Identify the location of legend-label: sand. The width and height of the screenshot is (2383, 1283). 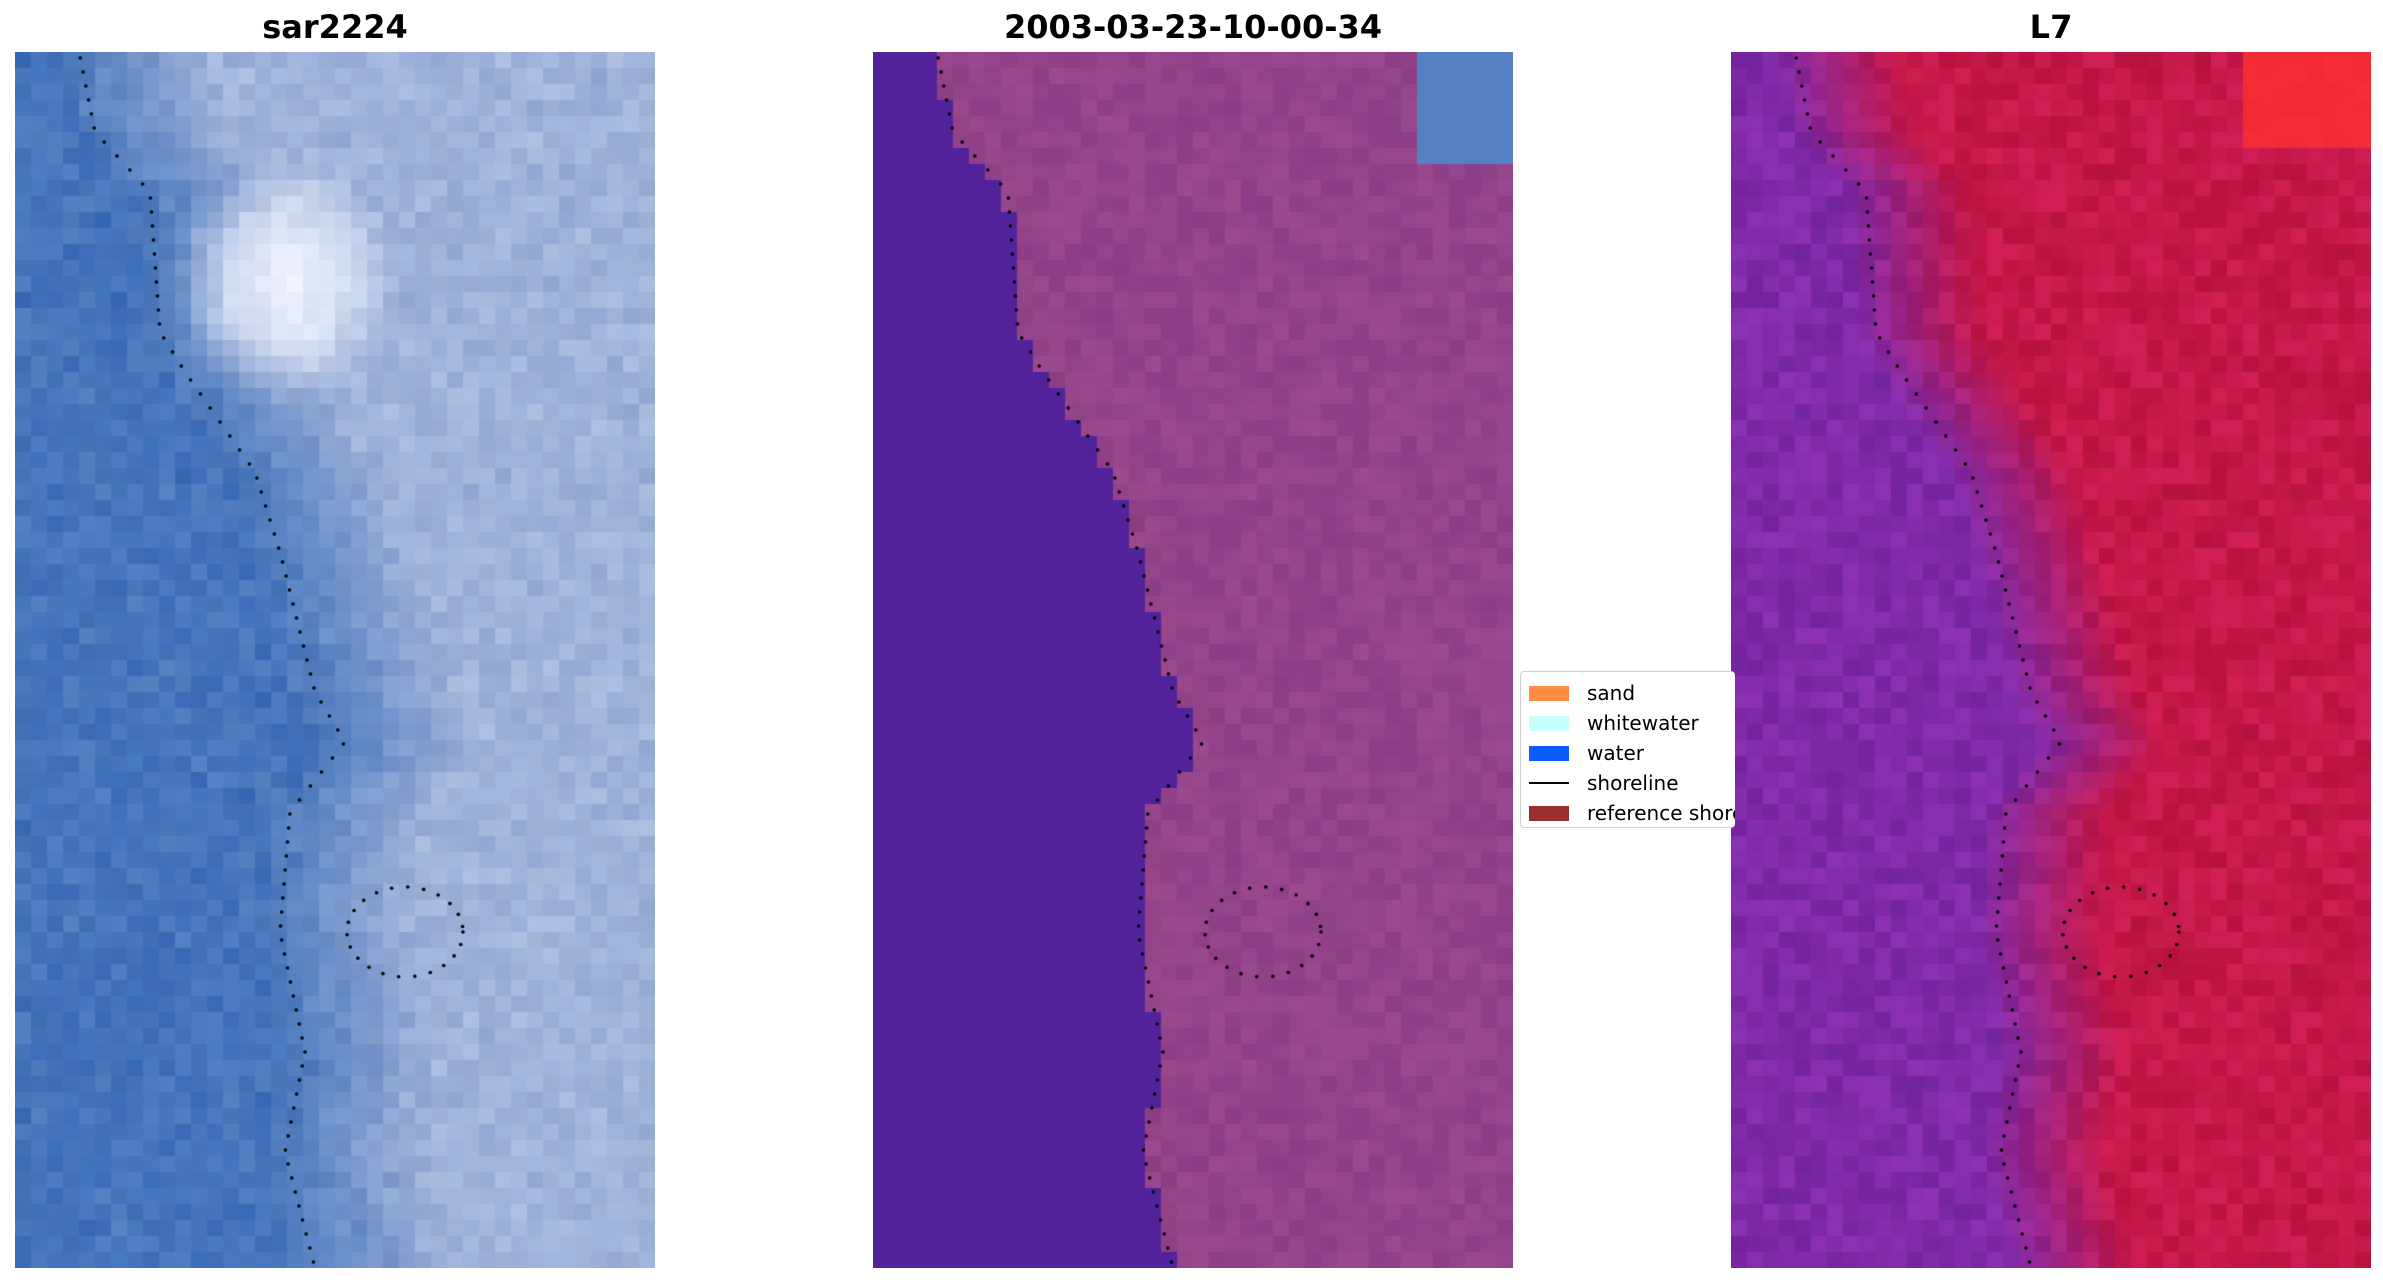
(1611, 693).